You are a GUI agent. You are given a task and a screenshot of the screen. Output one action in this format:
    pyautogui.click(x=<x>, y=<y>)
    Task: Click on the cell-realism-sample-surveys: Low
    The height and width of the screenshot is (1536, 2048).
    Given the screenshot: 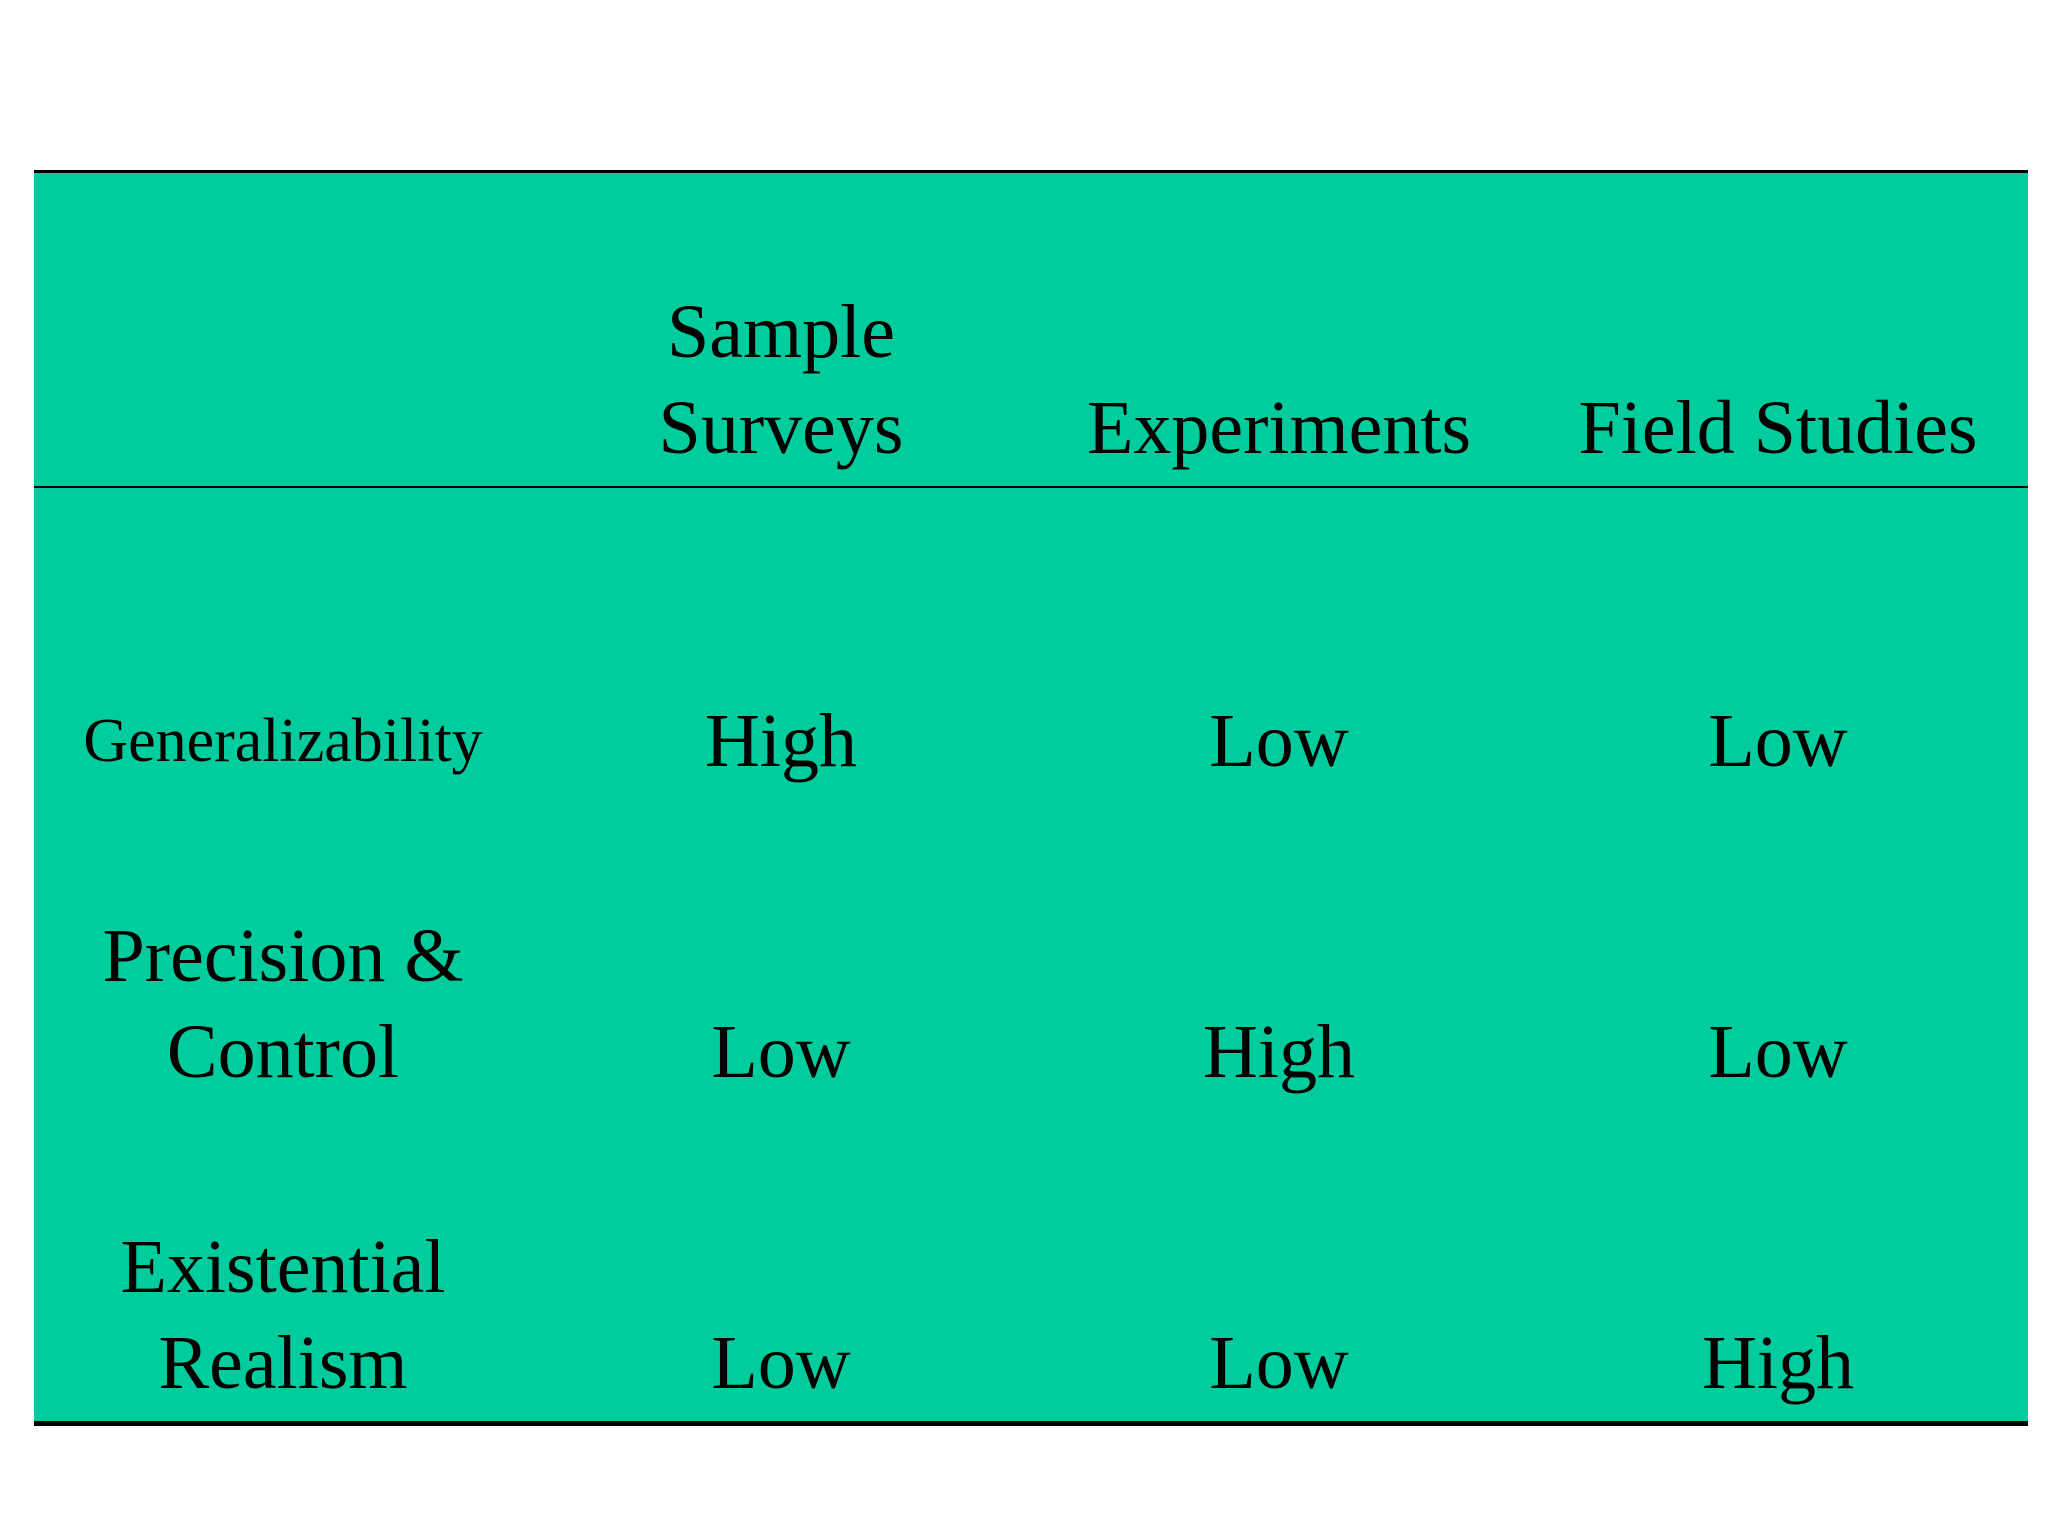 What is the action you would take?
    pyautogui.click(x=781, y=1267)
    